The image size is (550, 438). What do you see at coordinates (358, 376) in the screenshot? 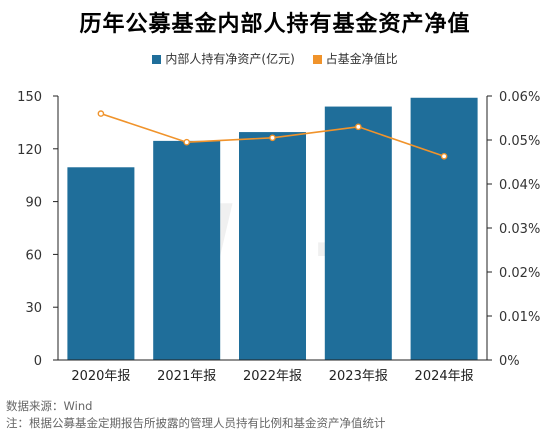
I see `x-tick-label: 2023年报` at bounding box center [358, 376].